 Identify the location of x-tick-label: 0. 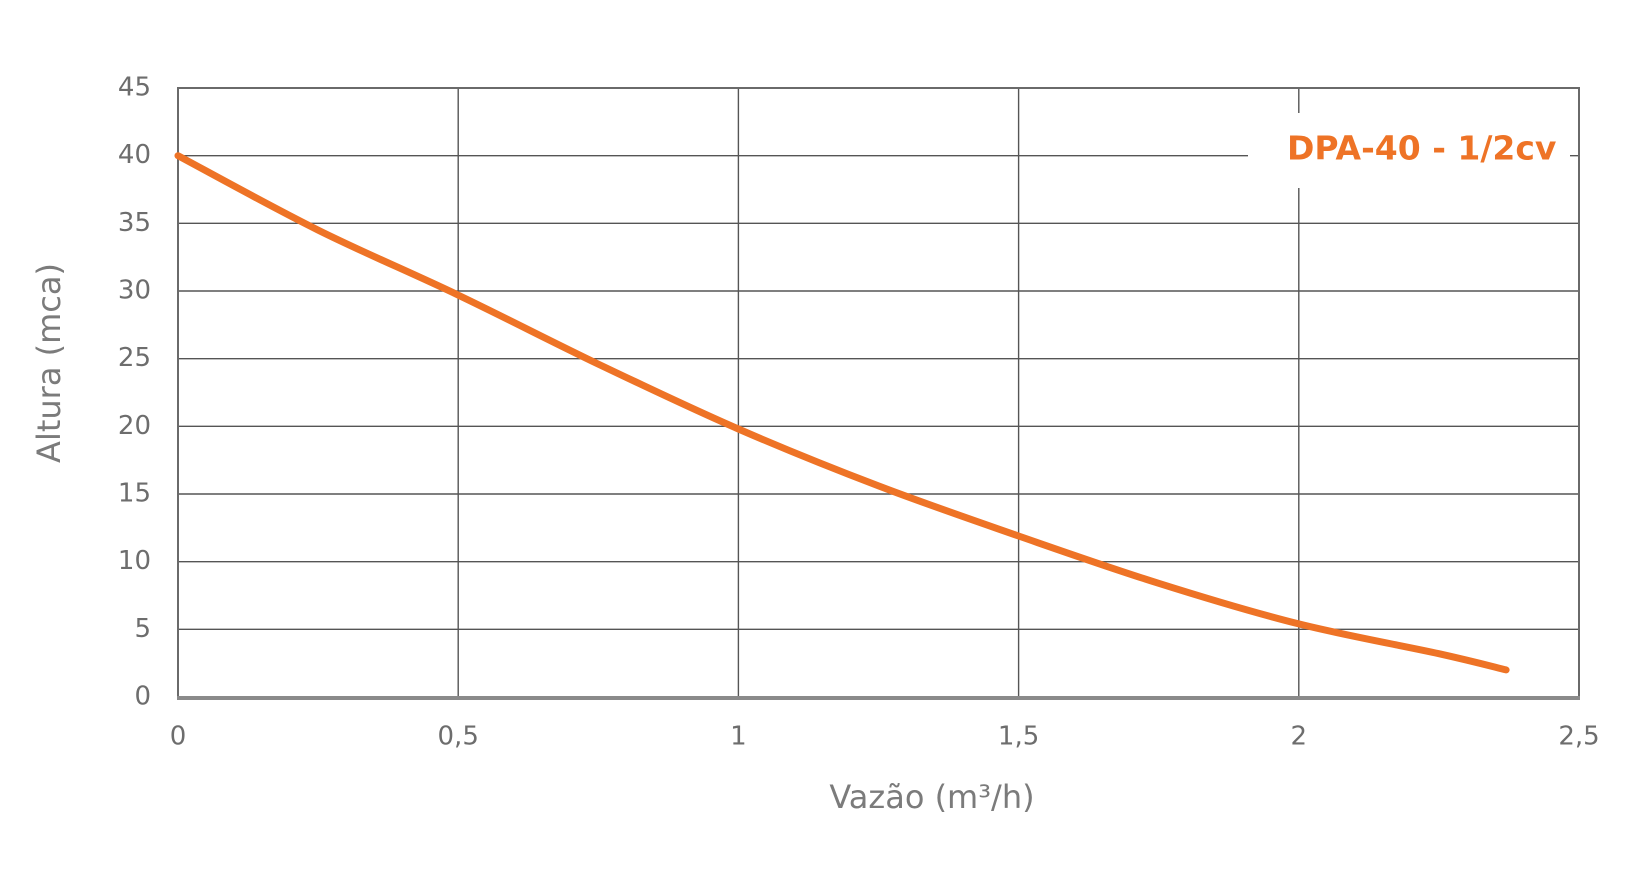
(178, 737).